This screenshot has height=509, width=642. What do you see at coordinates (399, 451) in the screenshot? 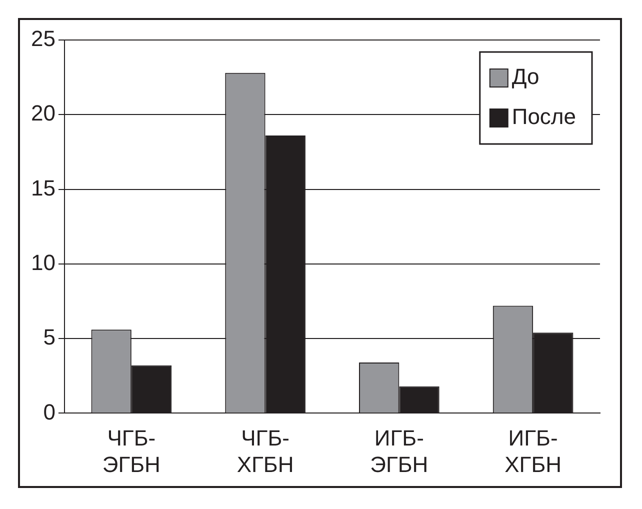
I see `x-tick-label: ИГБ-ЭГБН` at bounding box center [399, 451].